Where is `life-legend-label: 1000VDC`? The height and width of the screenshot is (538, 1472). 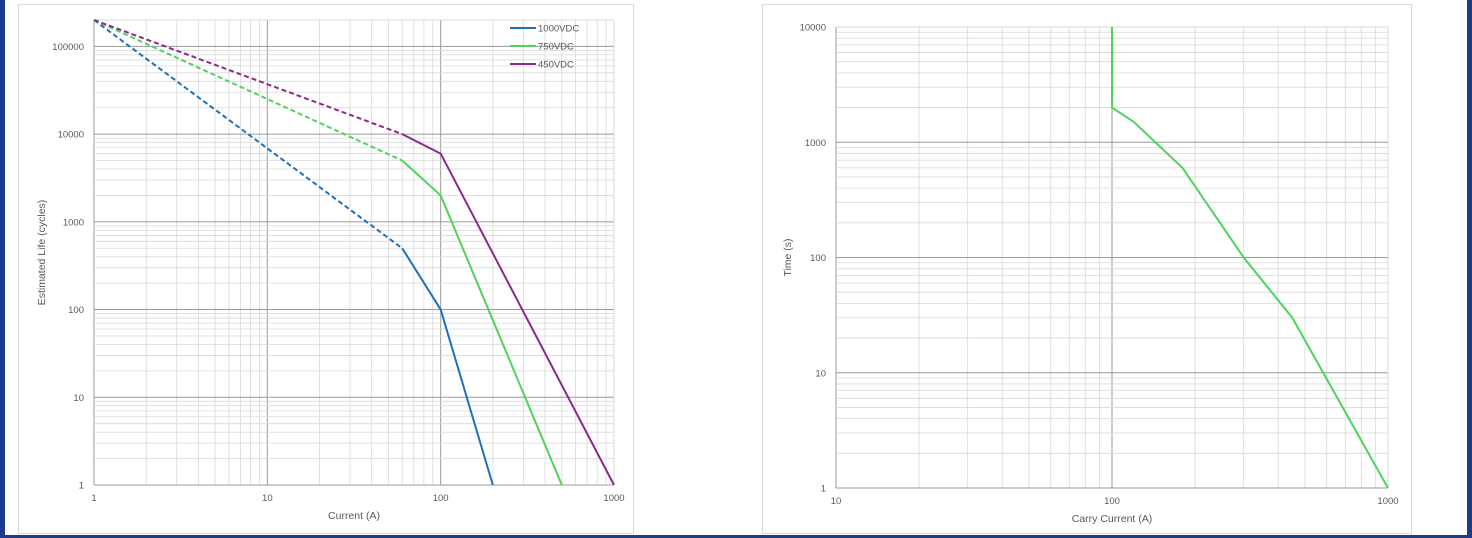
life-legend-label: 1000VDC is located at coordinates (558, 29).